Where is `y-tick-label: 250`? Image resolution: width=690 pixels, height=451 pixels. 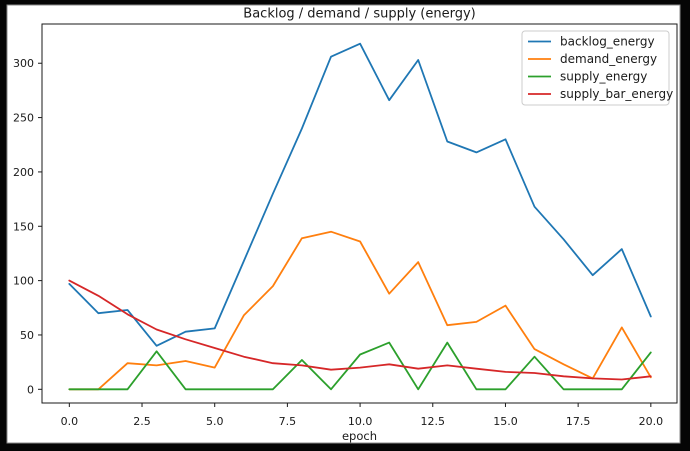 y-tick-label: 250 is located at coordinates (23, 118).